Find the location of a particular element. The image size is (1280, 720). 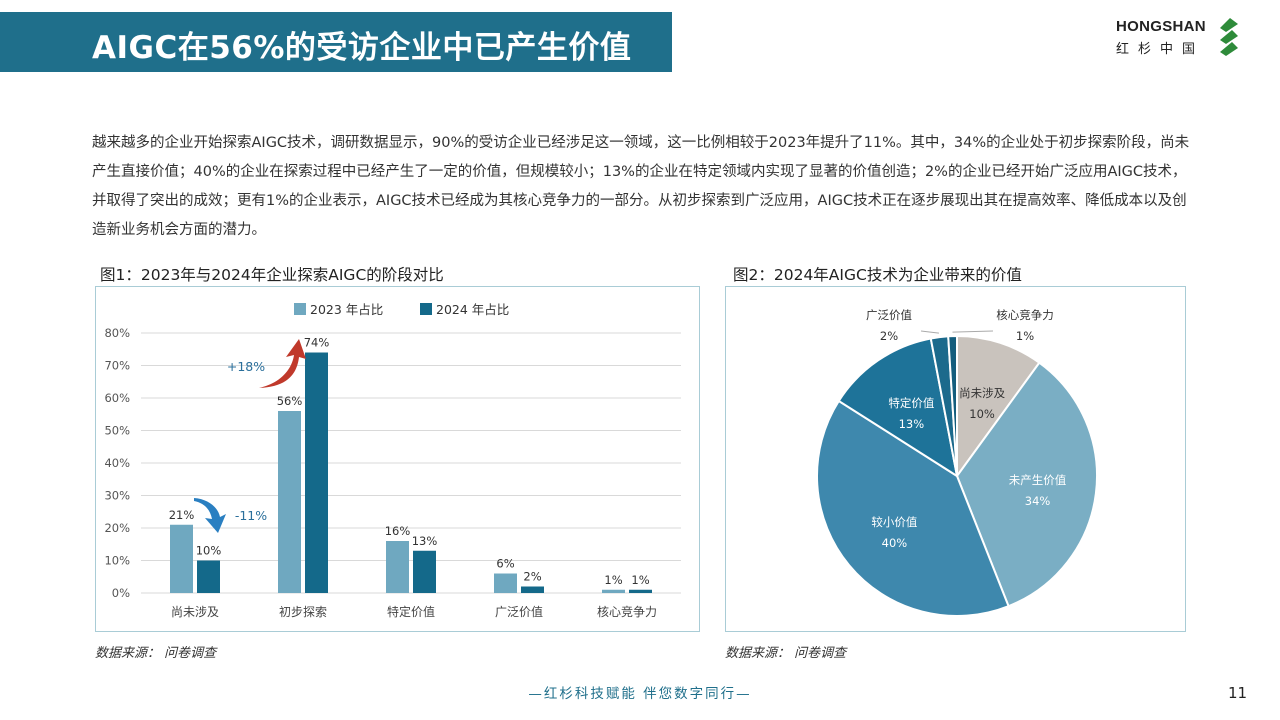

page-title: AIGC在56%的受访企业中已产生价值 is located at coordinates (362, 48).